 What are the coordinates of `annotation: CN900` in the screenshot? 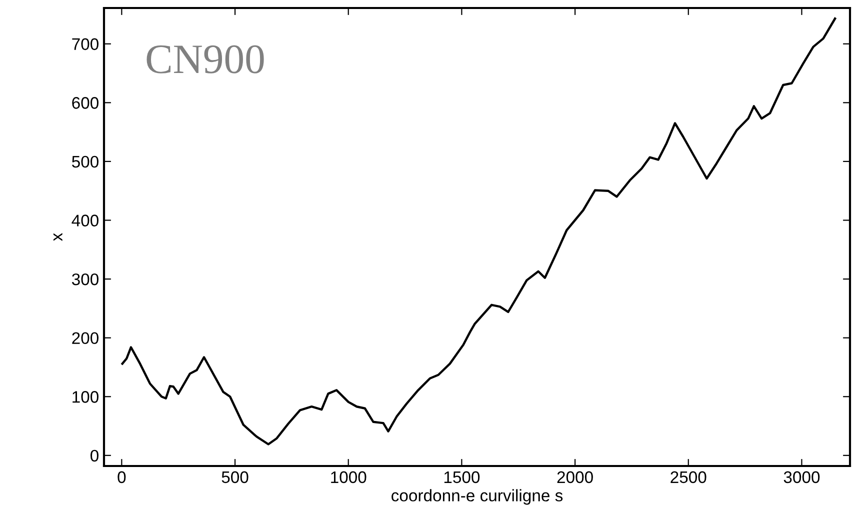 It's located at (205, 59).